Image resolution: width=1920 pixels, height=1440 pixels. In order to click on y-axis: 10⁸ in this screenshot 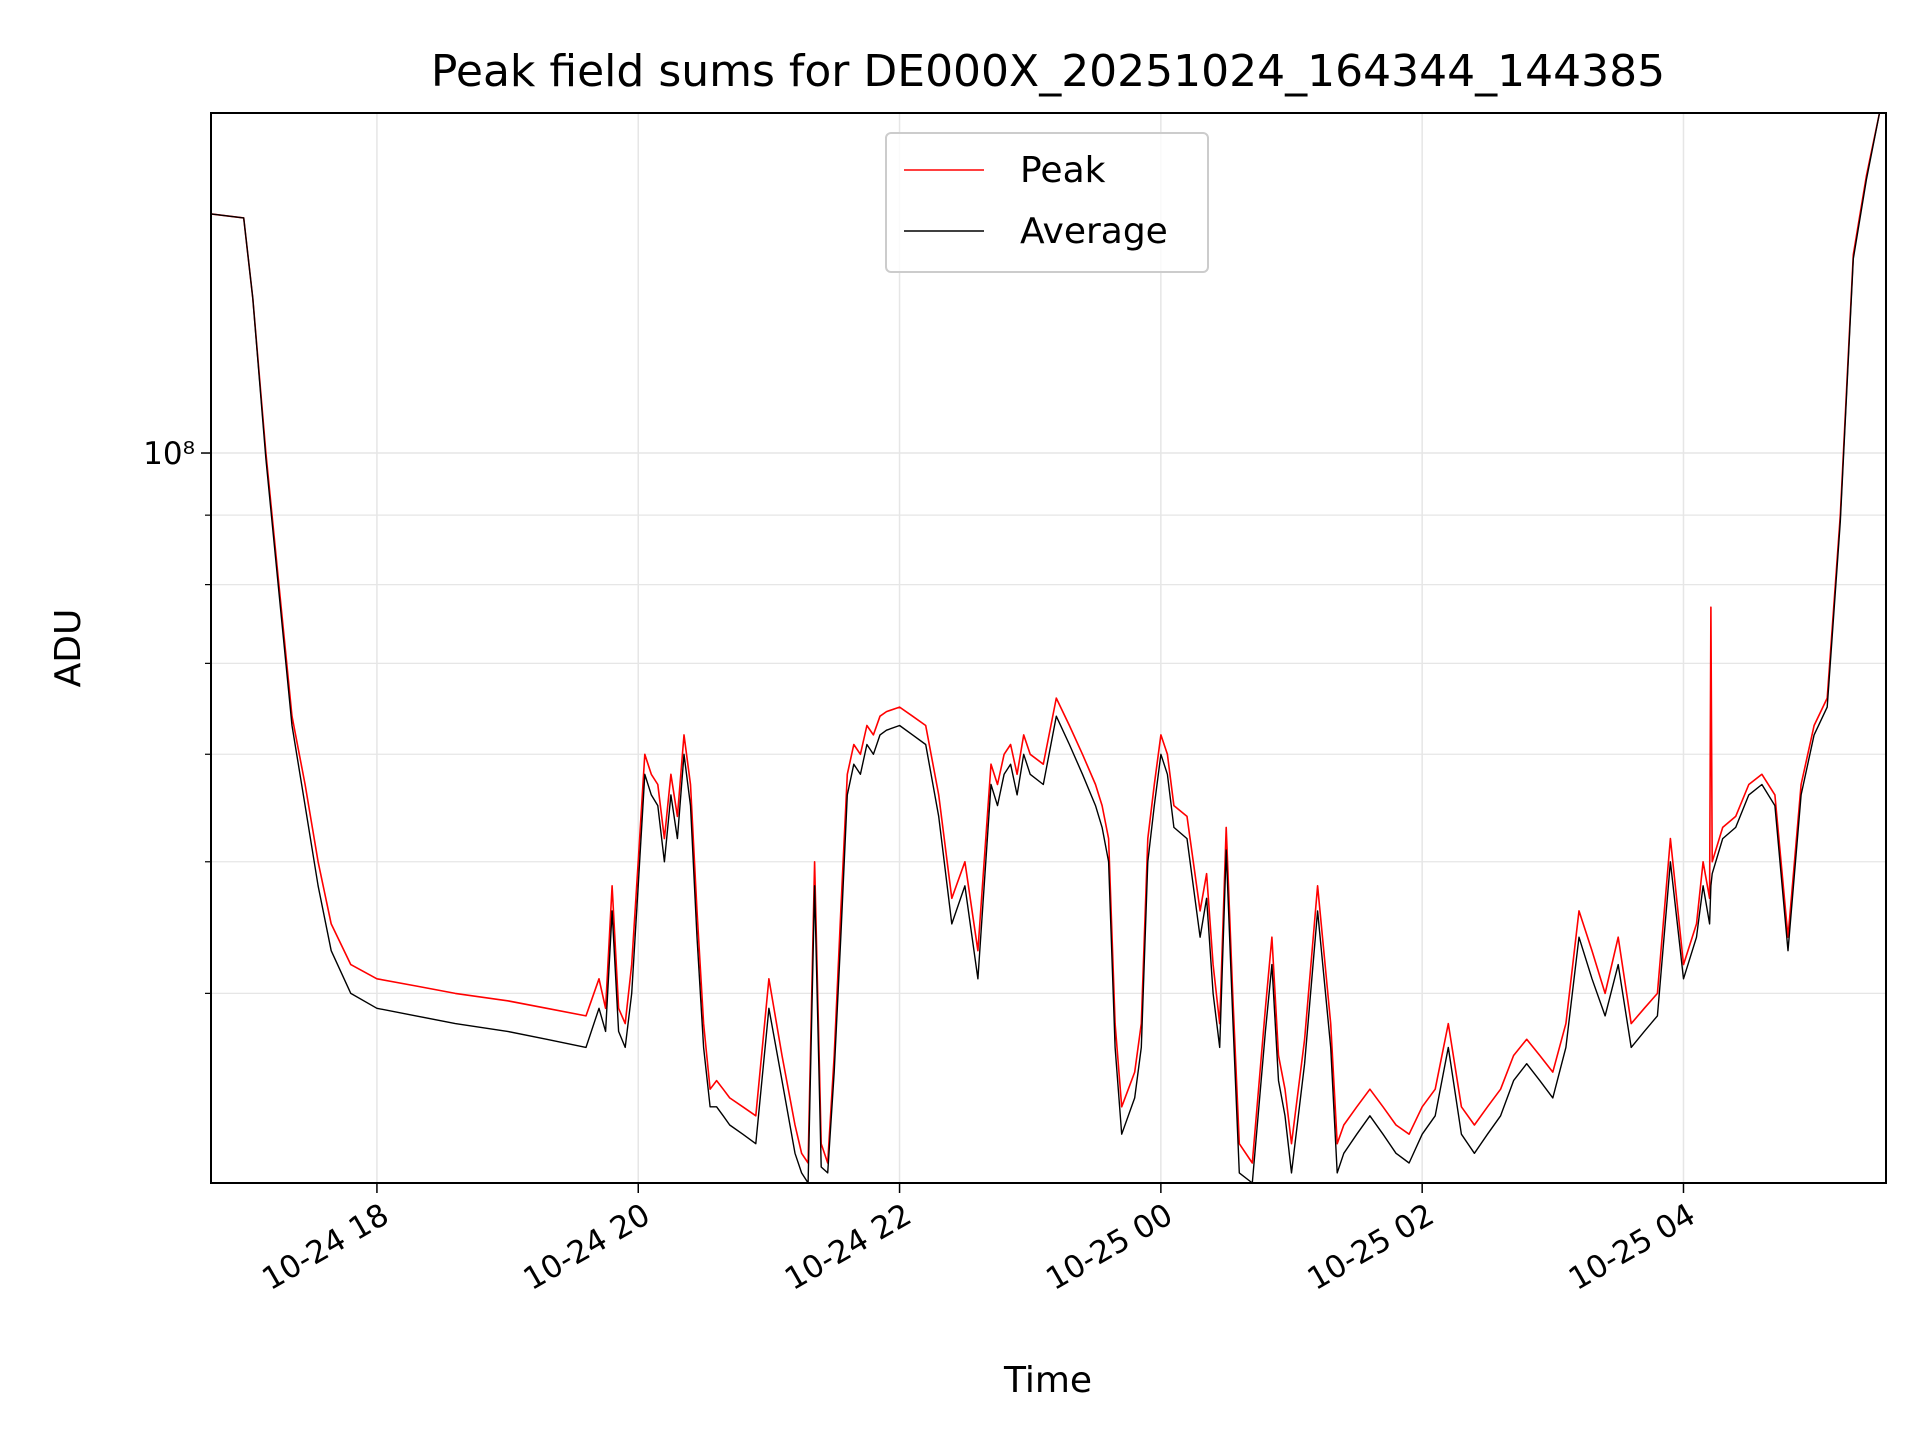, I will do `click(177, 715)`.